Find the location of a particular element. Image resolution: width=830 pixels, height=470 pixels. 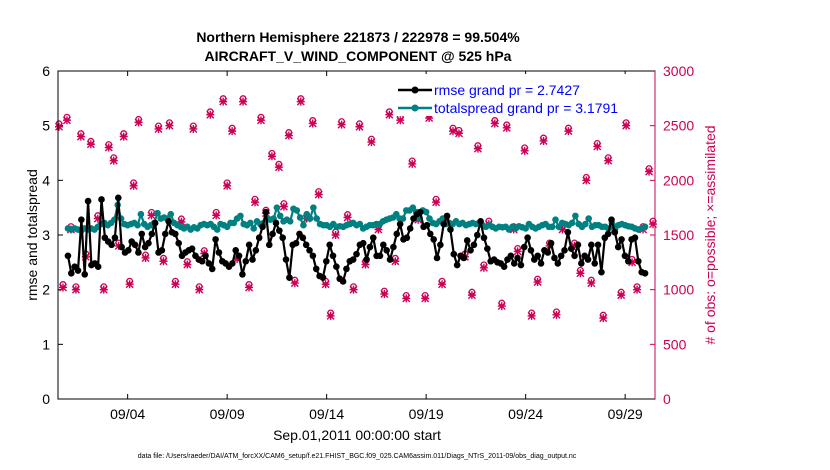

y-right-tick-label: 0 is located at coordinates (667, 399).